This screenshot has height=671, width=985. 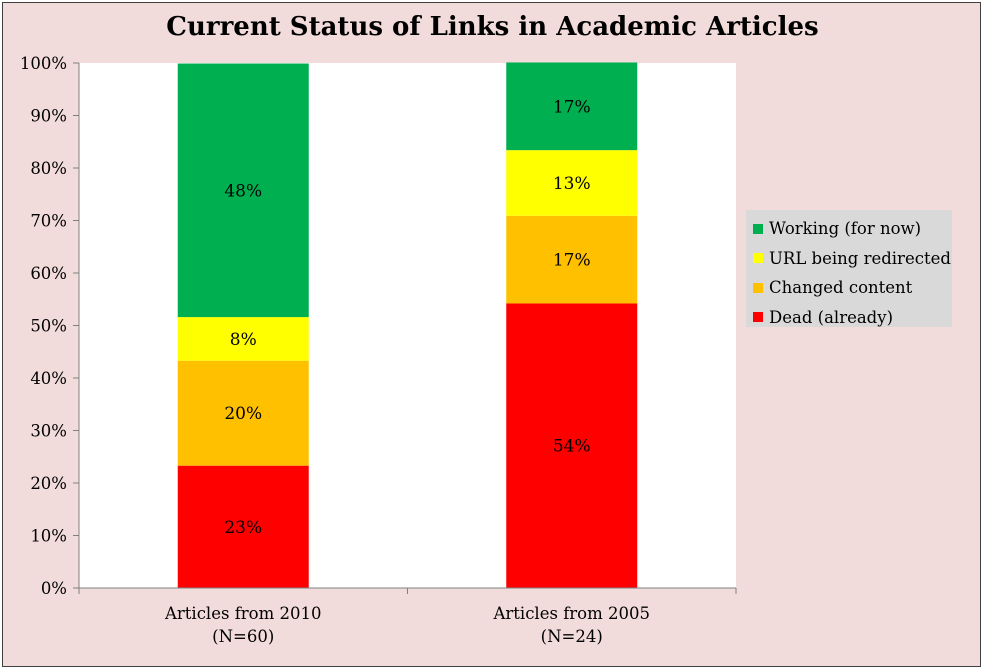 What do you see at coordinates (243, 613) in the screenshot?
I see `x-tick-label: Articles from 2010` at bounding box center [243, 613].